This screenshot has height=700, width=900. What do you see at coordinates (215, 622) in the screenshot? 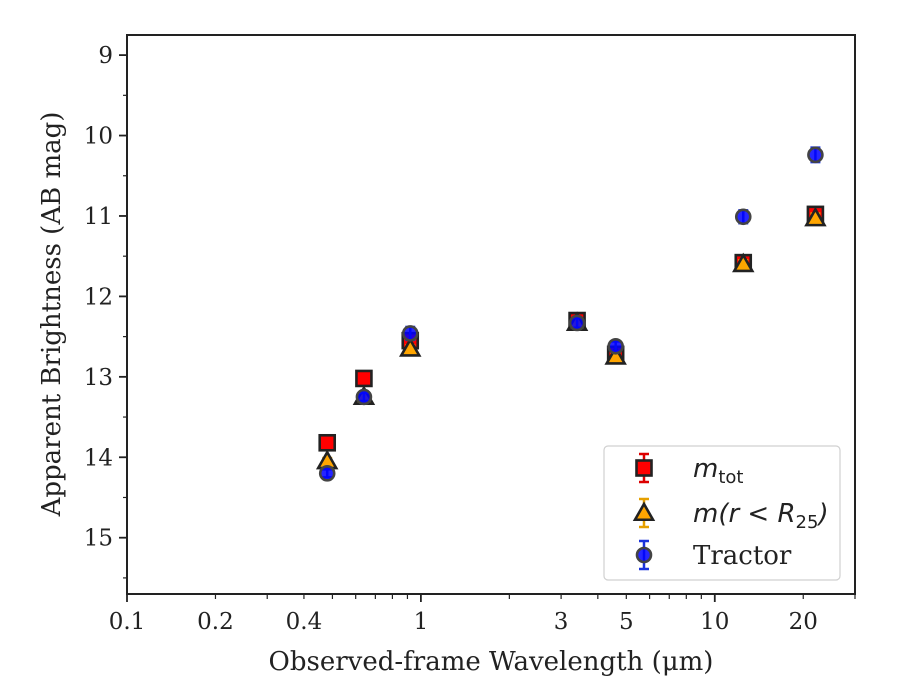
I see `x-tick-label: 0.2` at bounding box center [215, 622].